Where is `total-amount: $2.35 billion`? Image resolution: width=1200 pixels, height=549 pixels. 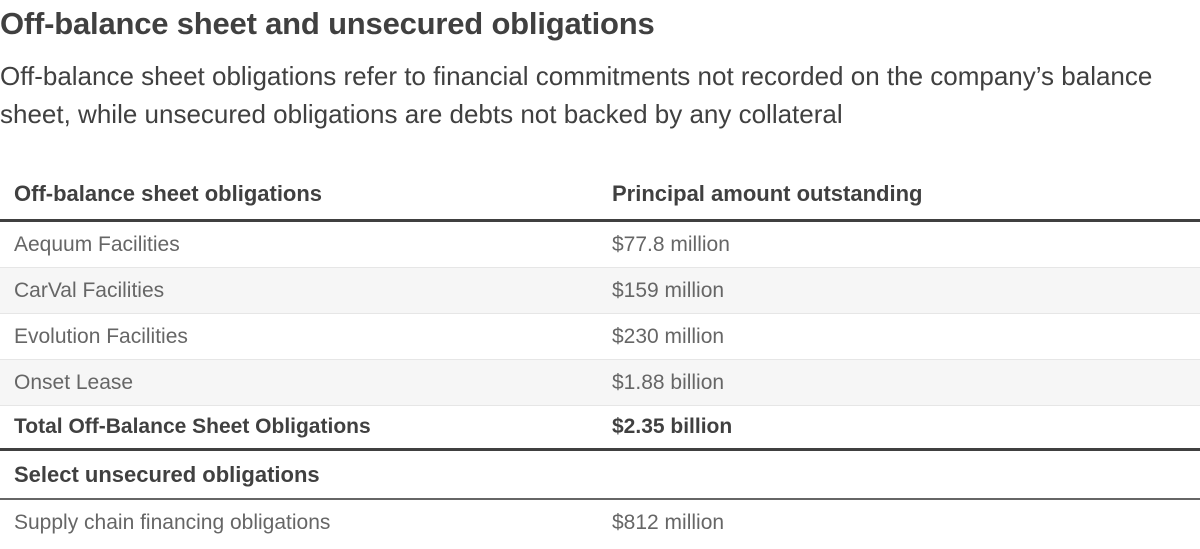
total-amount: $2.35 billion is located at coordinates (672, 426).